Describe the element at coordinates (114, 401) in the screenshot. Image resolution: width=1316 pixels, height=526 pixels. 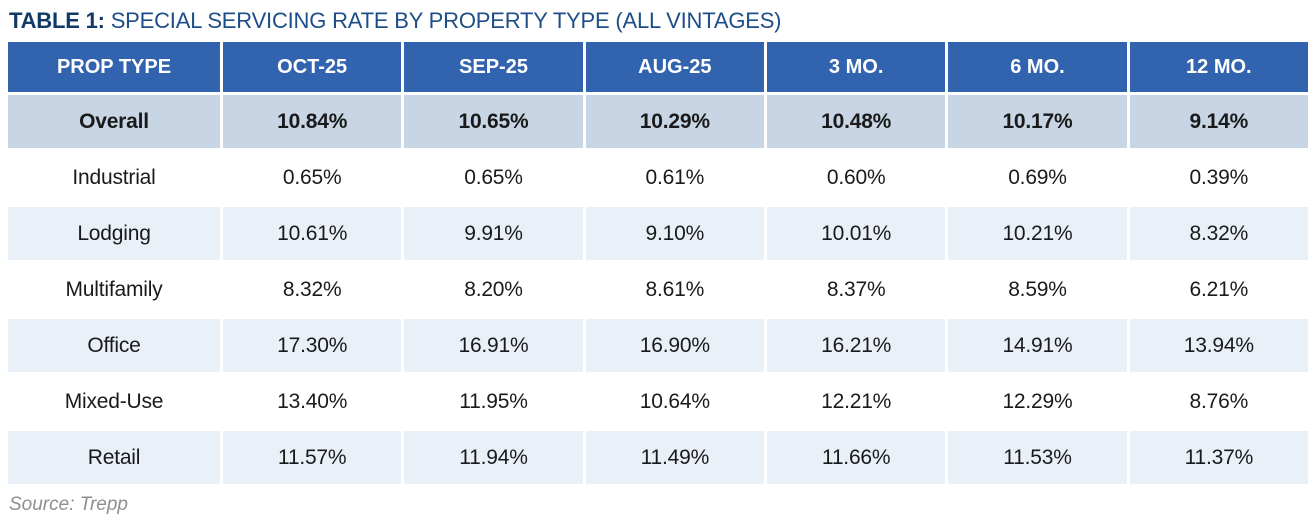
I see `row-label: Mixed-Use` at that location.